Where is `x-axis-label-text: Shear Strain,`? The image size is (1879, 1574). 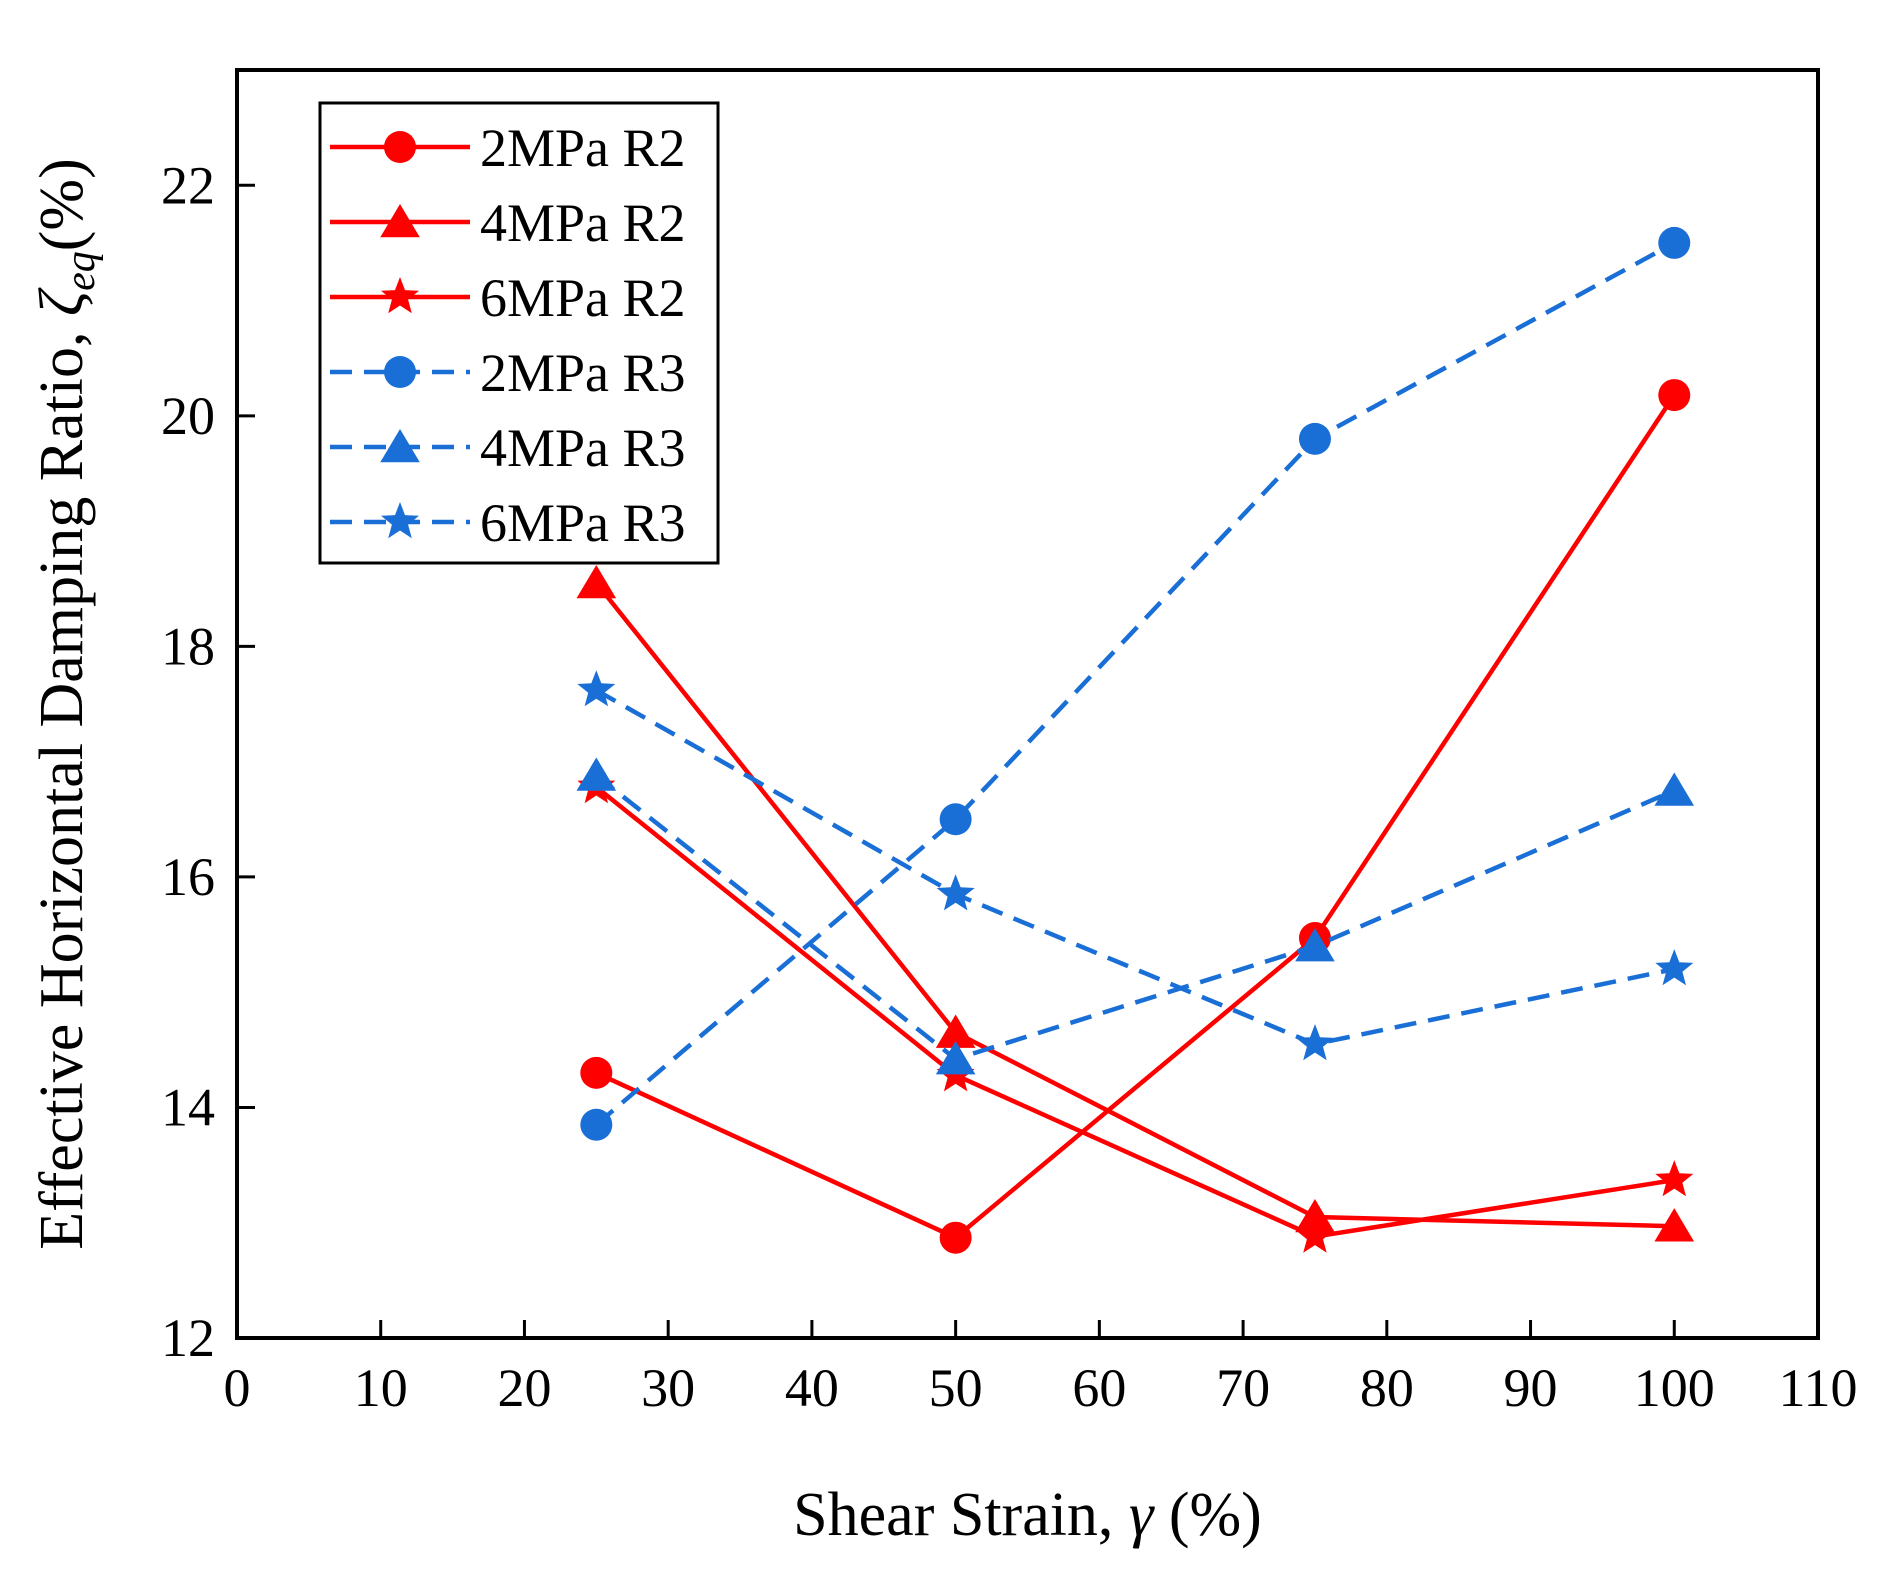 x-axis-label-text: Shear Strain, is located at coordinates (961, 1515).